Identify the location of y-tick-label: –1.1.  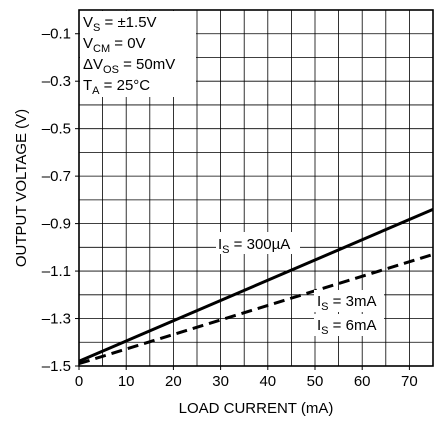
(56, 271).